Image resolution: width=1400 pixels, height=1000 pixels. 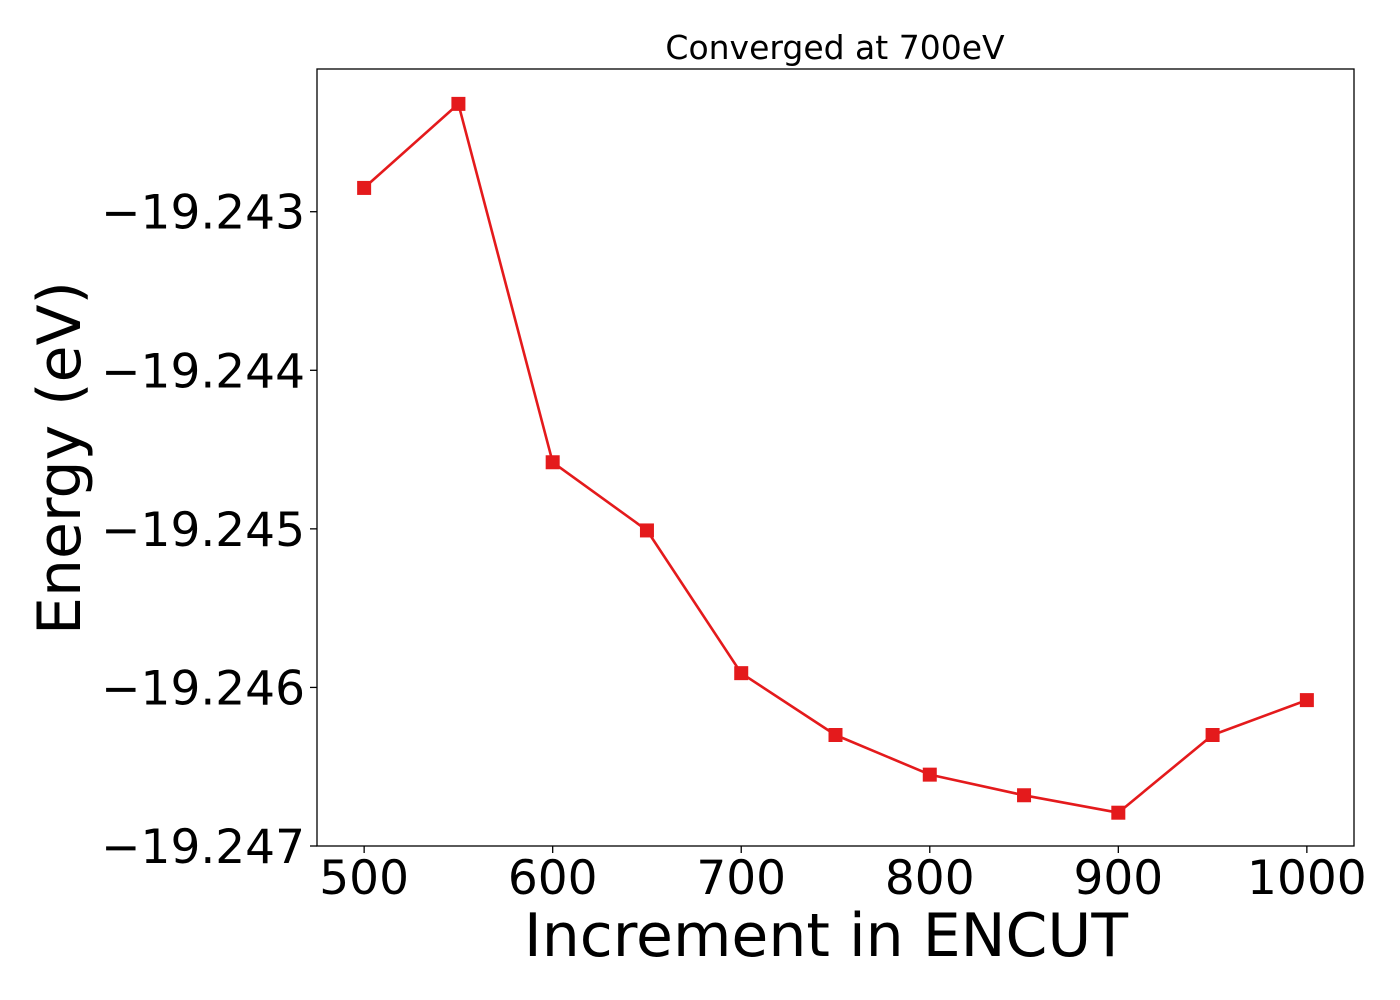 What do you see at coordinates (553, 878) in the screenshot?
I see `x-tick-label: 600` at bounding box center [553, 878].